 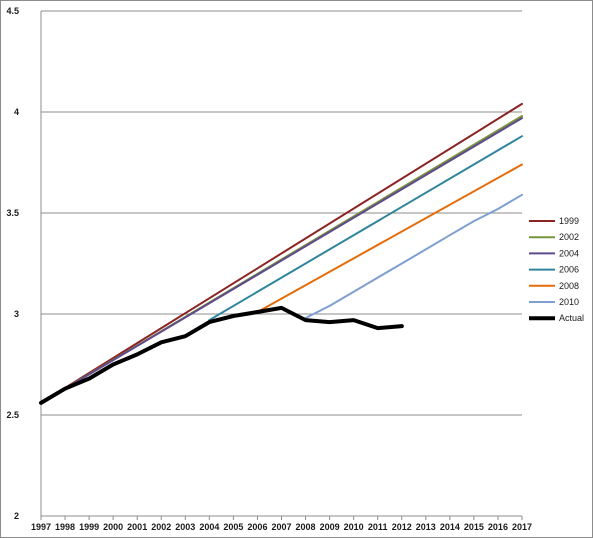 What do you see at coordinates (233, 527) in the screenshot?
I see `x-tick-label: 2005` at bounding box center [233, 527].